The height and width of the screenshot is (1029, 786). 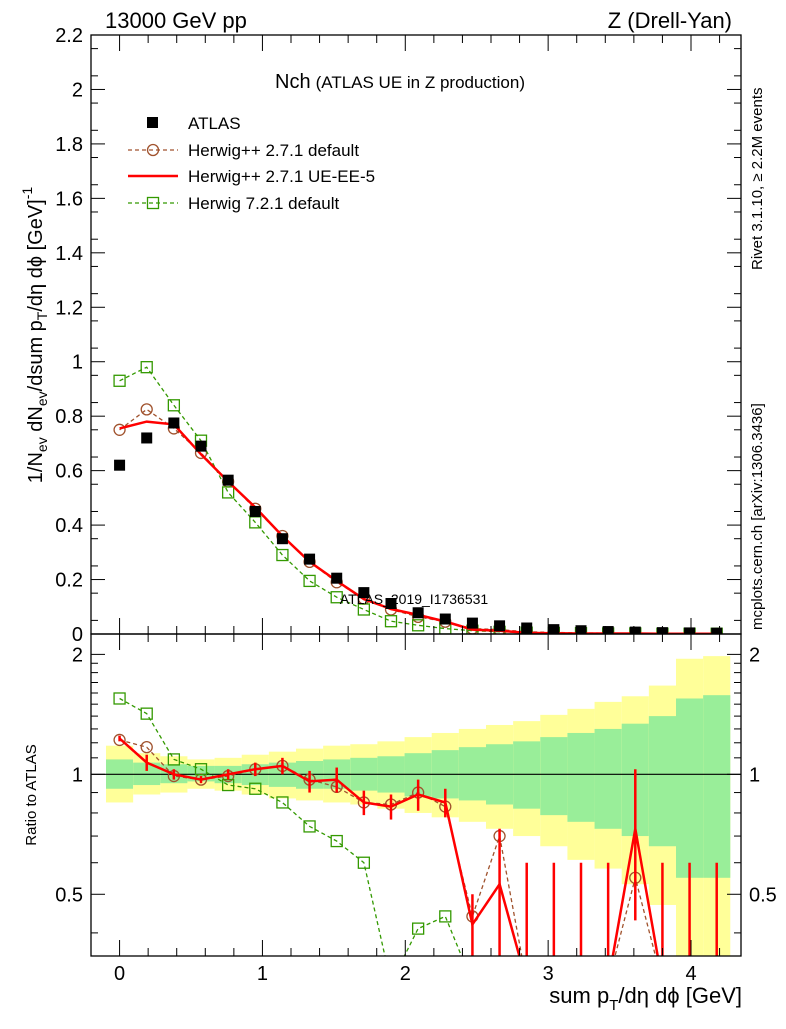 I want to click on header-left: 13000 GeV pp, so click(x=176, y=20).